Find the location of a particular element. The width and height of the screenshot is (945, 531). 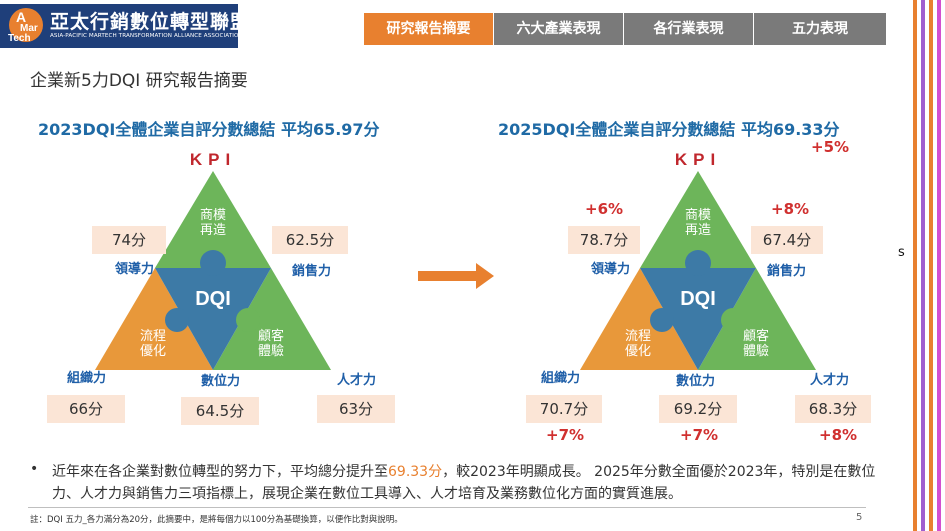

tab-five-forces: 五力表現 is located at coordinates (820, 29).